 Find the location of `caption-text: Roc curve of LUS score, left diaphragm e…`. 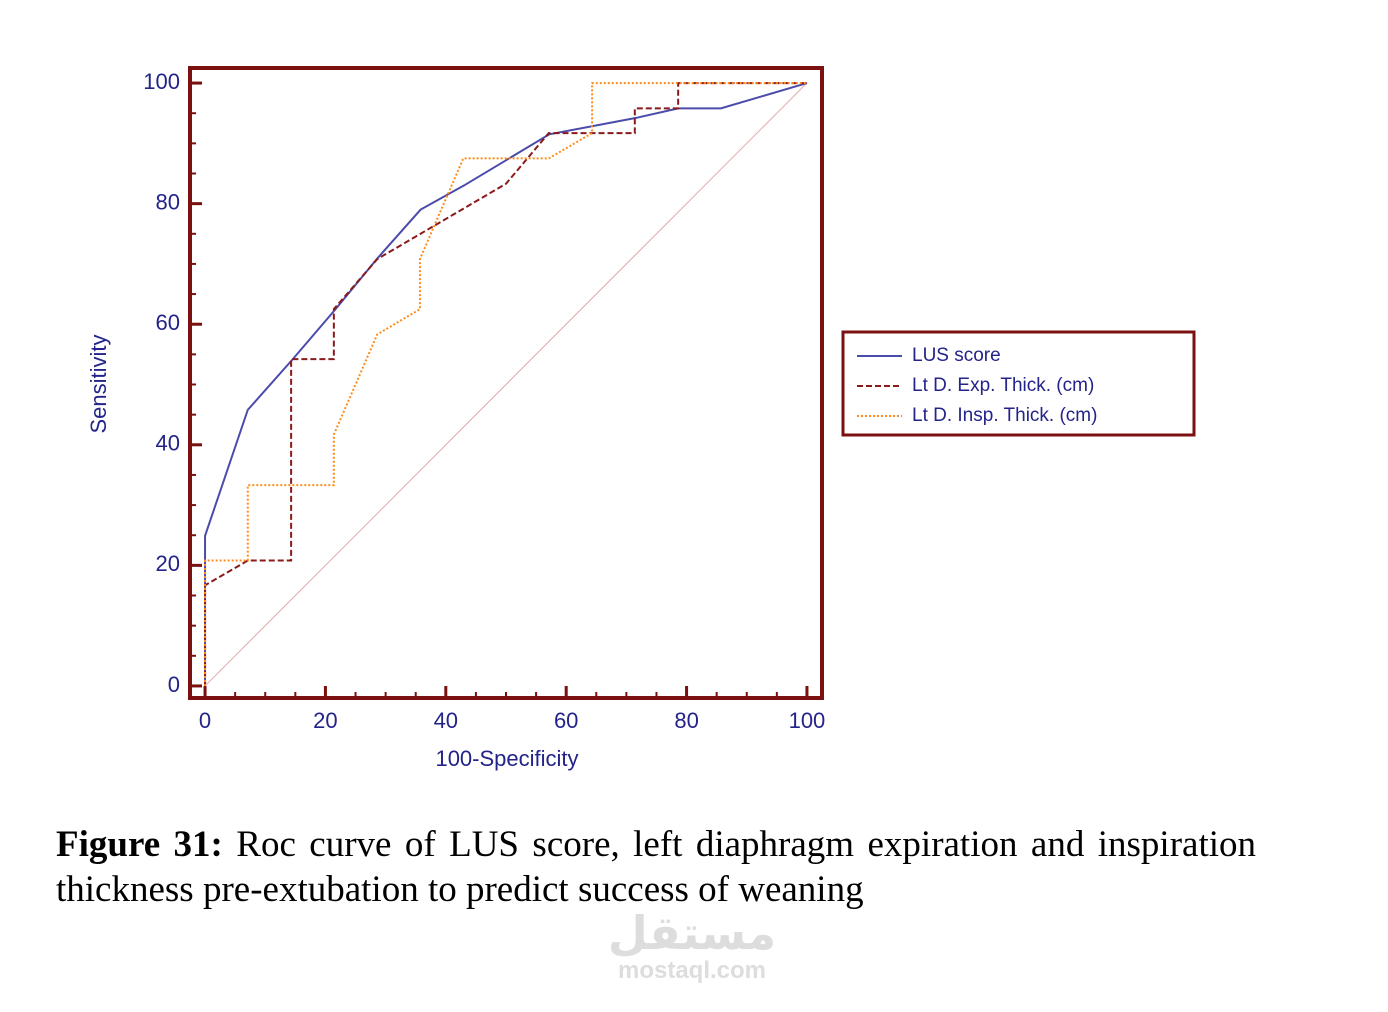

caption-text: Roc curve of LUS score, left diaphragm e… is located at coordinates (656, 867).